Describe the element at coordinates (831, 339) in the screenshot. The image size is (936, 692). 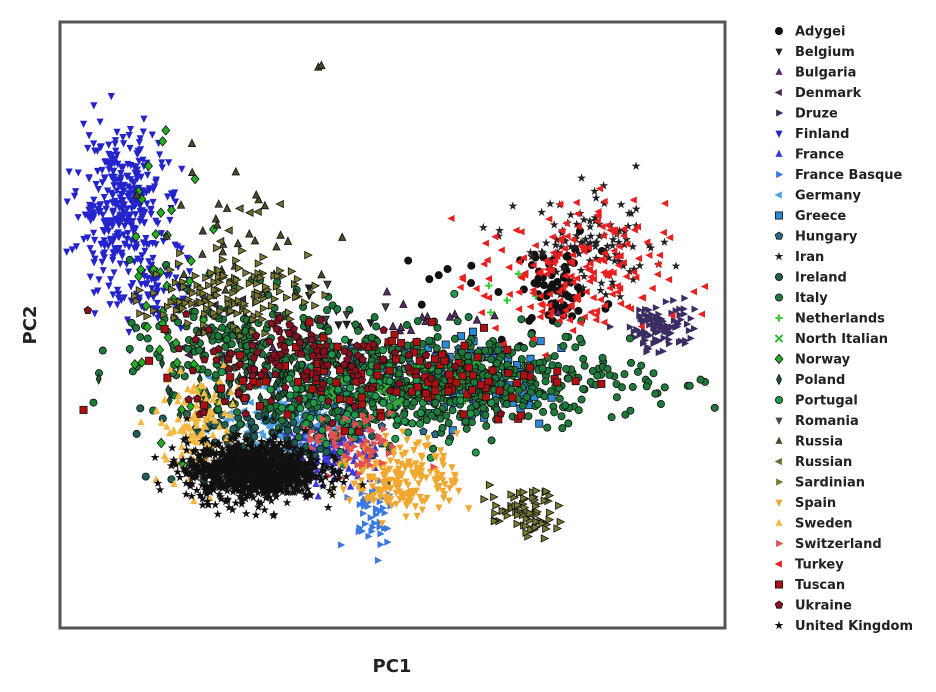
I see `legend-item: North Italian` at that location.